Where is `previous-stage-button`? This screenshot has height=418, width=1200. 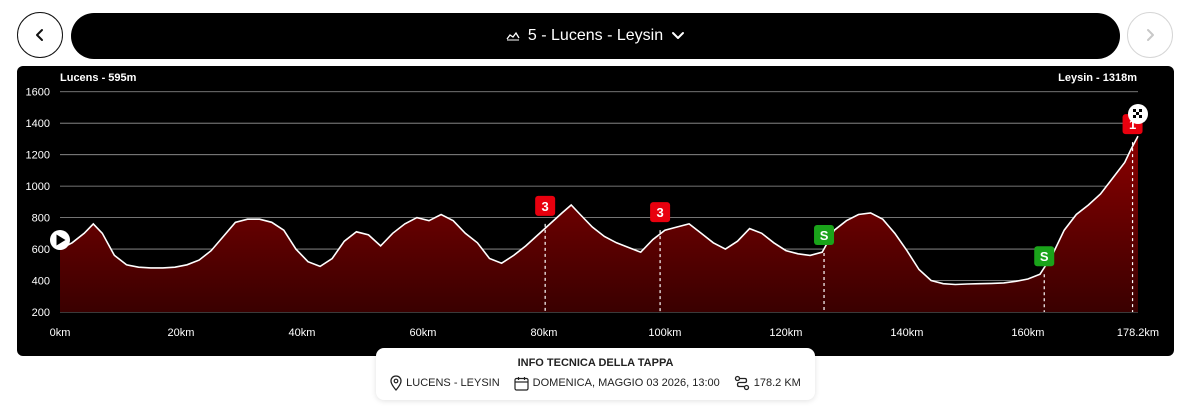 previous-stage-button is located at coordinates (40, 35).